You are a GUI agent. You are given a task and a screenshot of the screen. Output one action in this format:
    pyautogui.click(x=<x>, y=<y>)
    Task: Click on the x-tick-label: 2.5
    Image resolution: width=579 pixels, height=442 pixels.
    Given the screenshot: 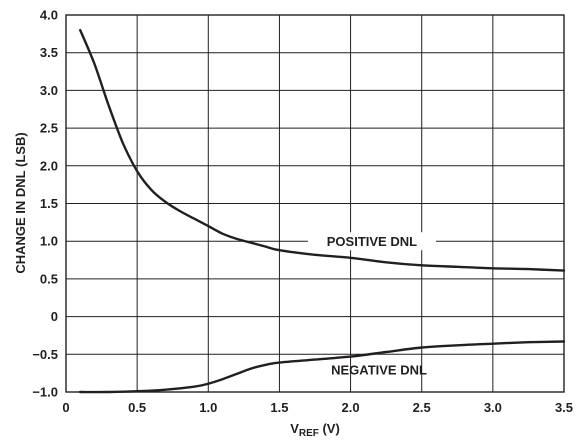 What is the action you would take?
    pyautogui.click(x=422, y=407)
    